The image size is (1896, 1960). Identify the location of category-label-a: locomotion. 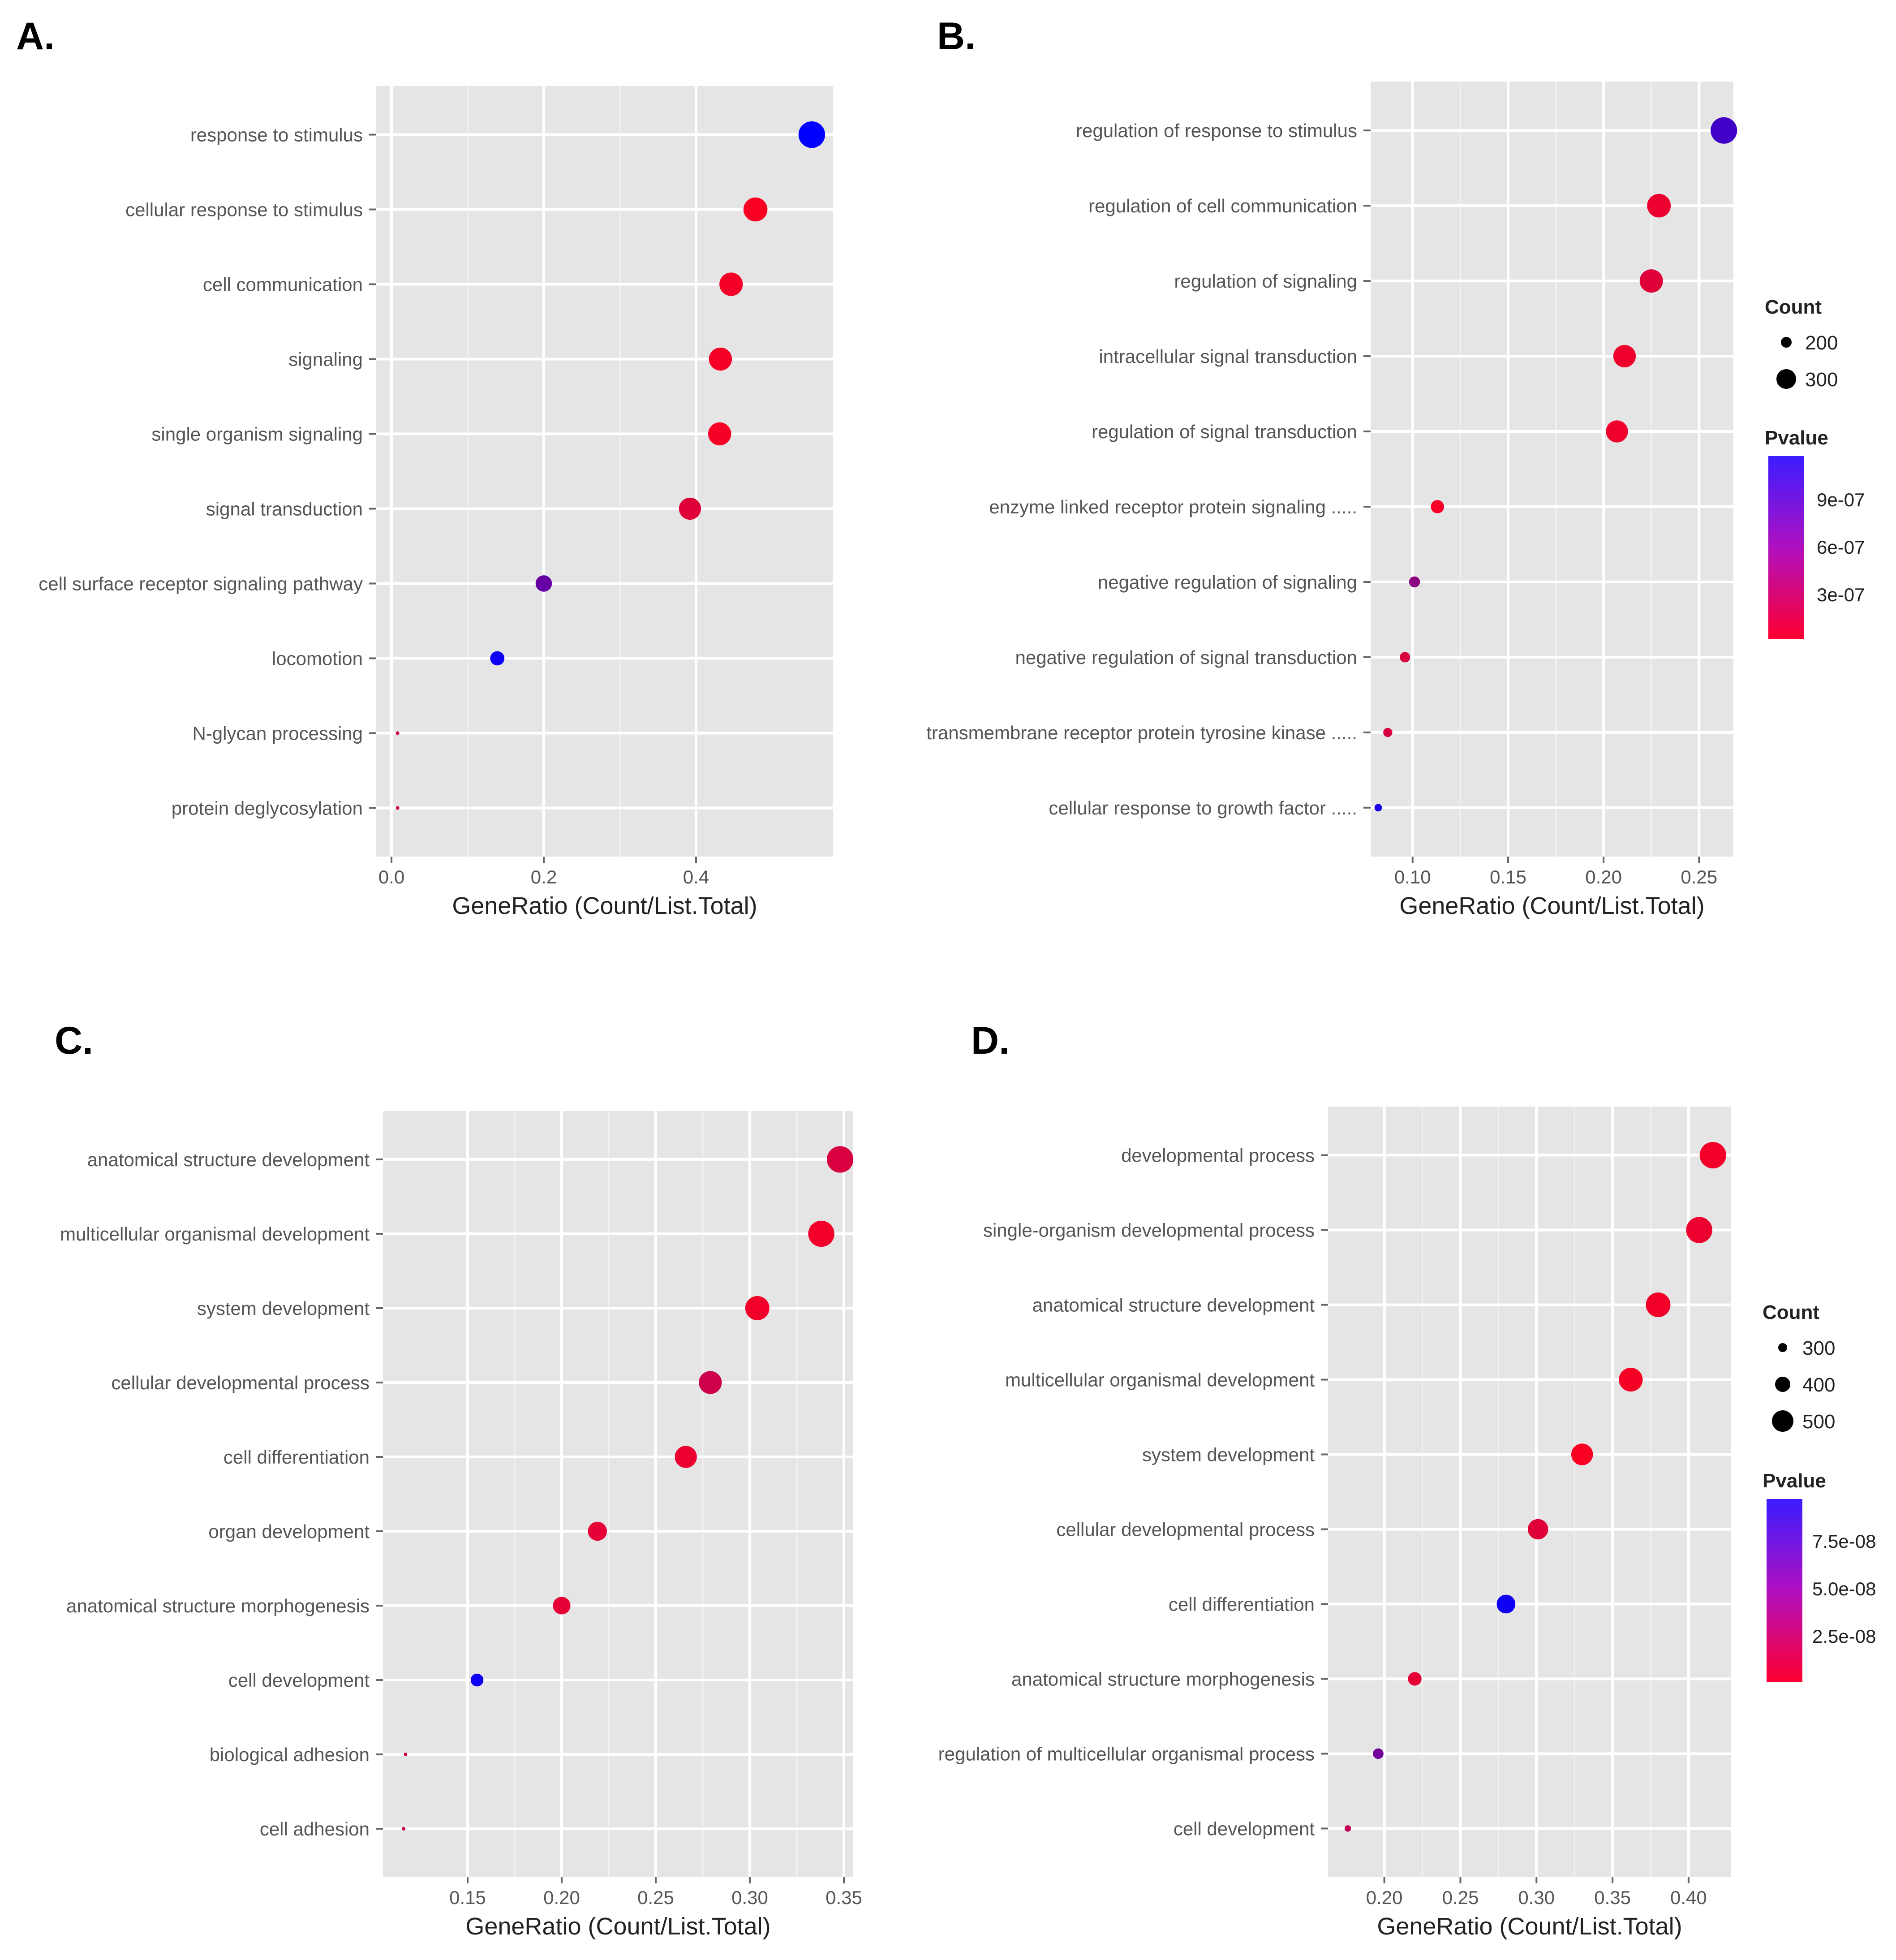
(317, 659).